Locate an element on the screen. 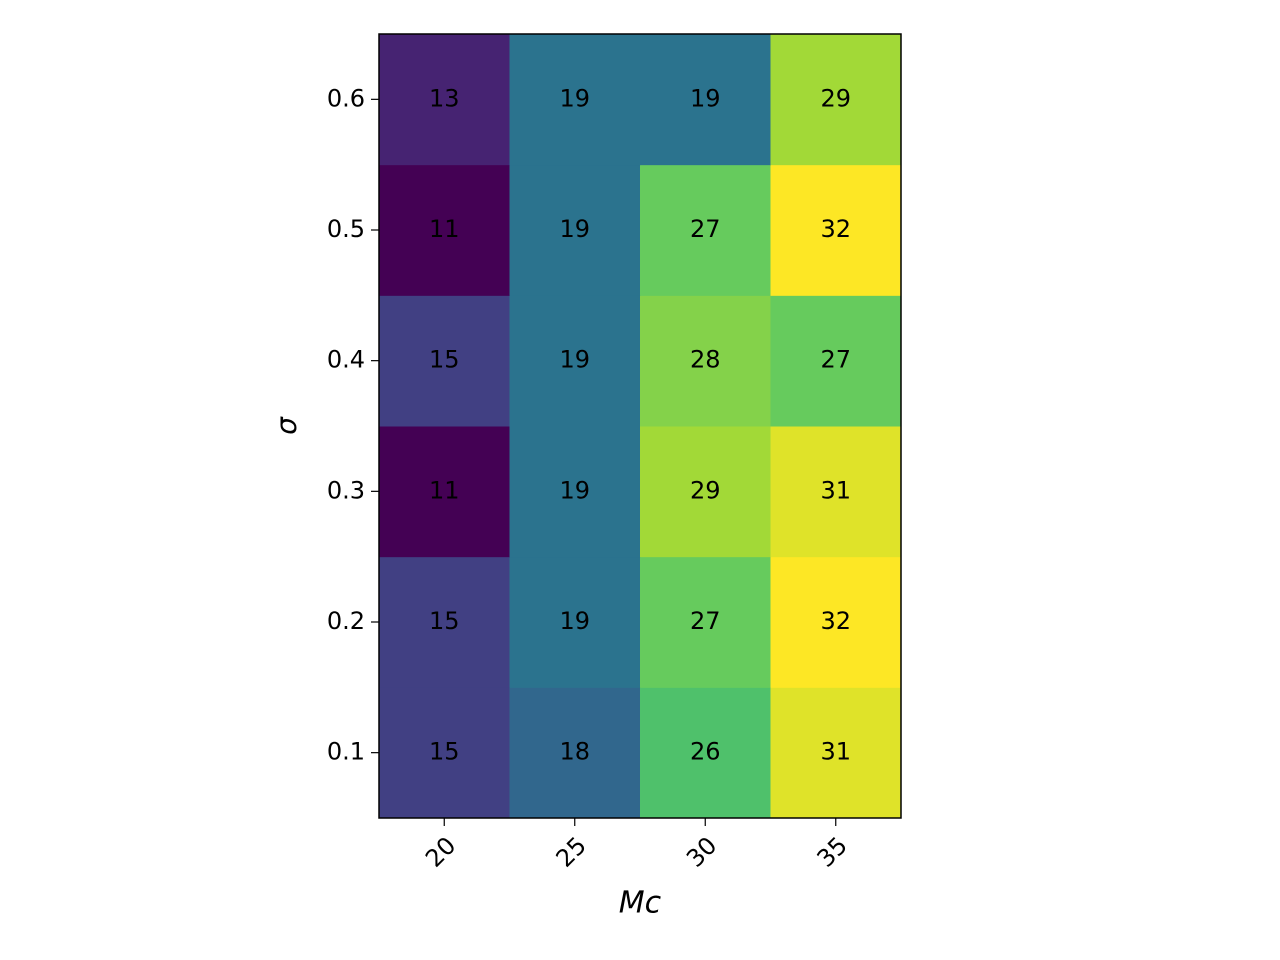 This screenshot has width=1280, height=960. cell-label: 28 is located at coordinates (705, 360).